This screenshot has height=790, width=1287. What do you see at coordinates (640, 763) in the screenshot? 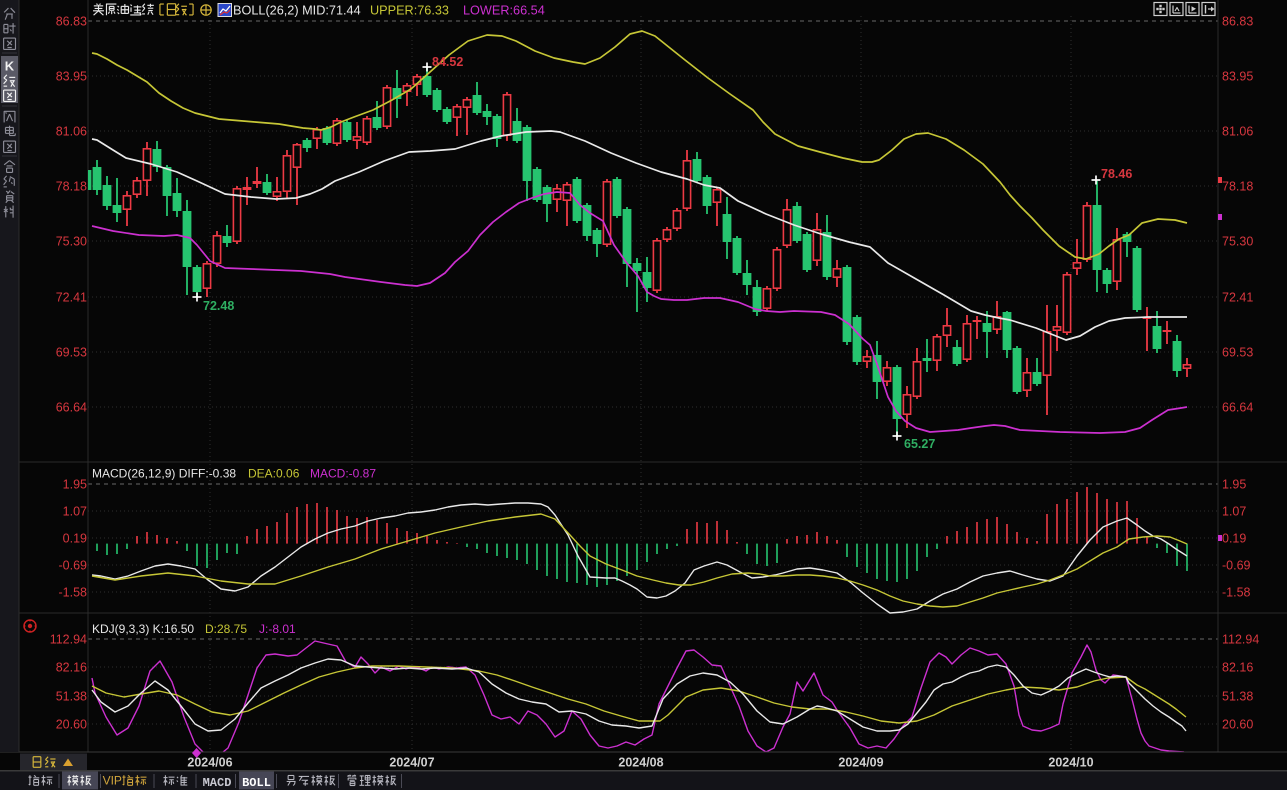
I see `svg-text: 2024/08` at bounding box center [640, 763].